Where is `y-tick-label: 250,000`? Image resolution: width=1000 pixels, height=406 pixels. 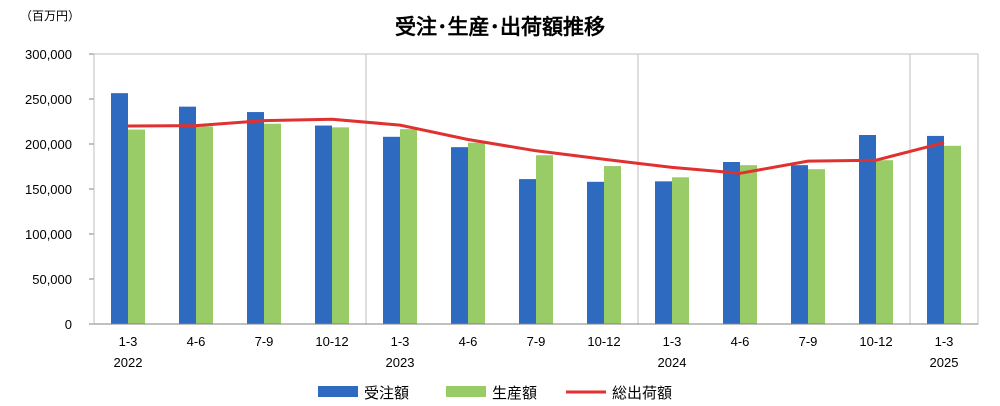
y-tick-label: 250,000 is located at coordinates (48, 99).